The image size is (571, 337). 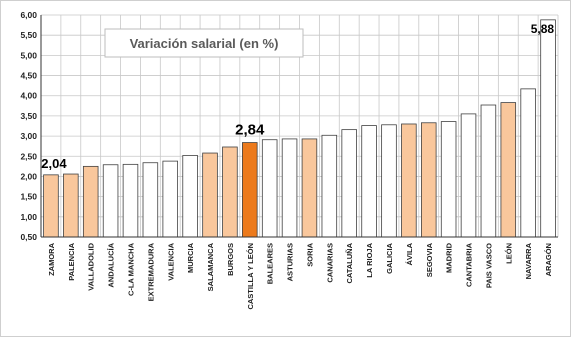 What do you see at coordinates (250, 190) in the screenshot?
I see `bar-castilla-y-leon` at bounding box center [250, 190].